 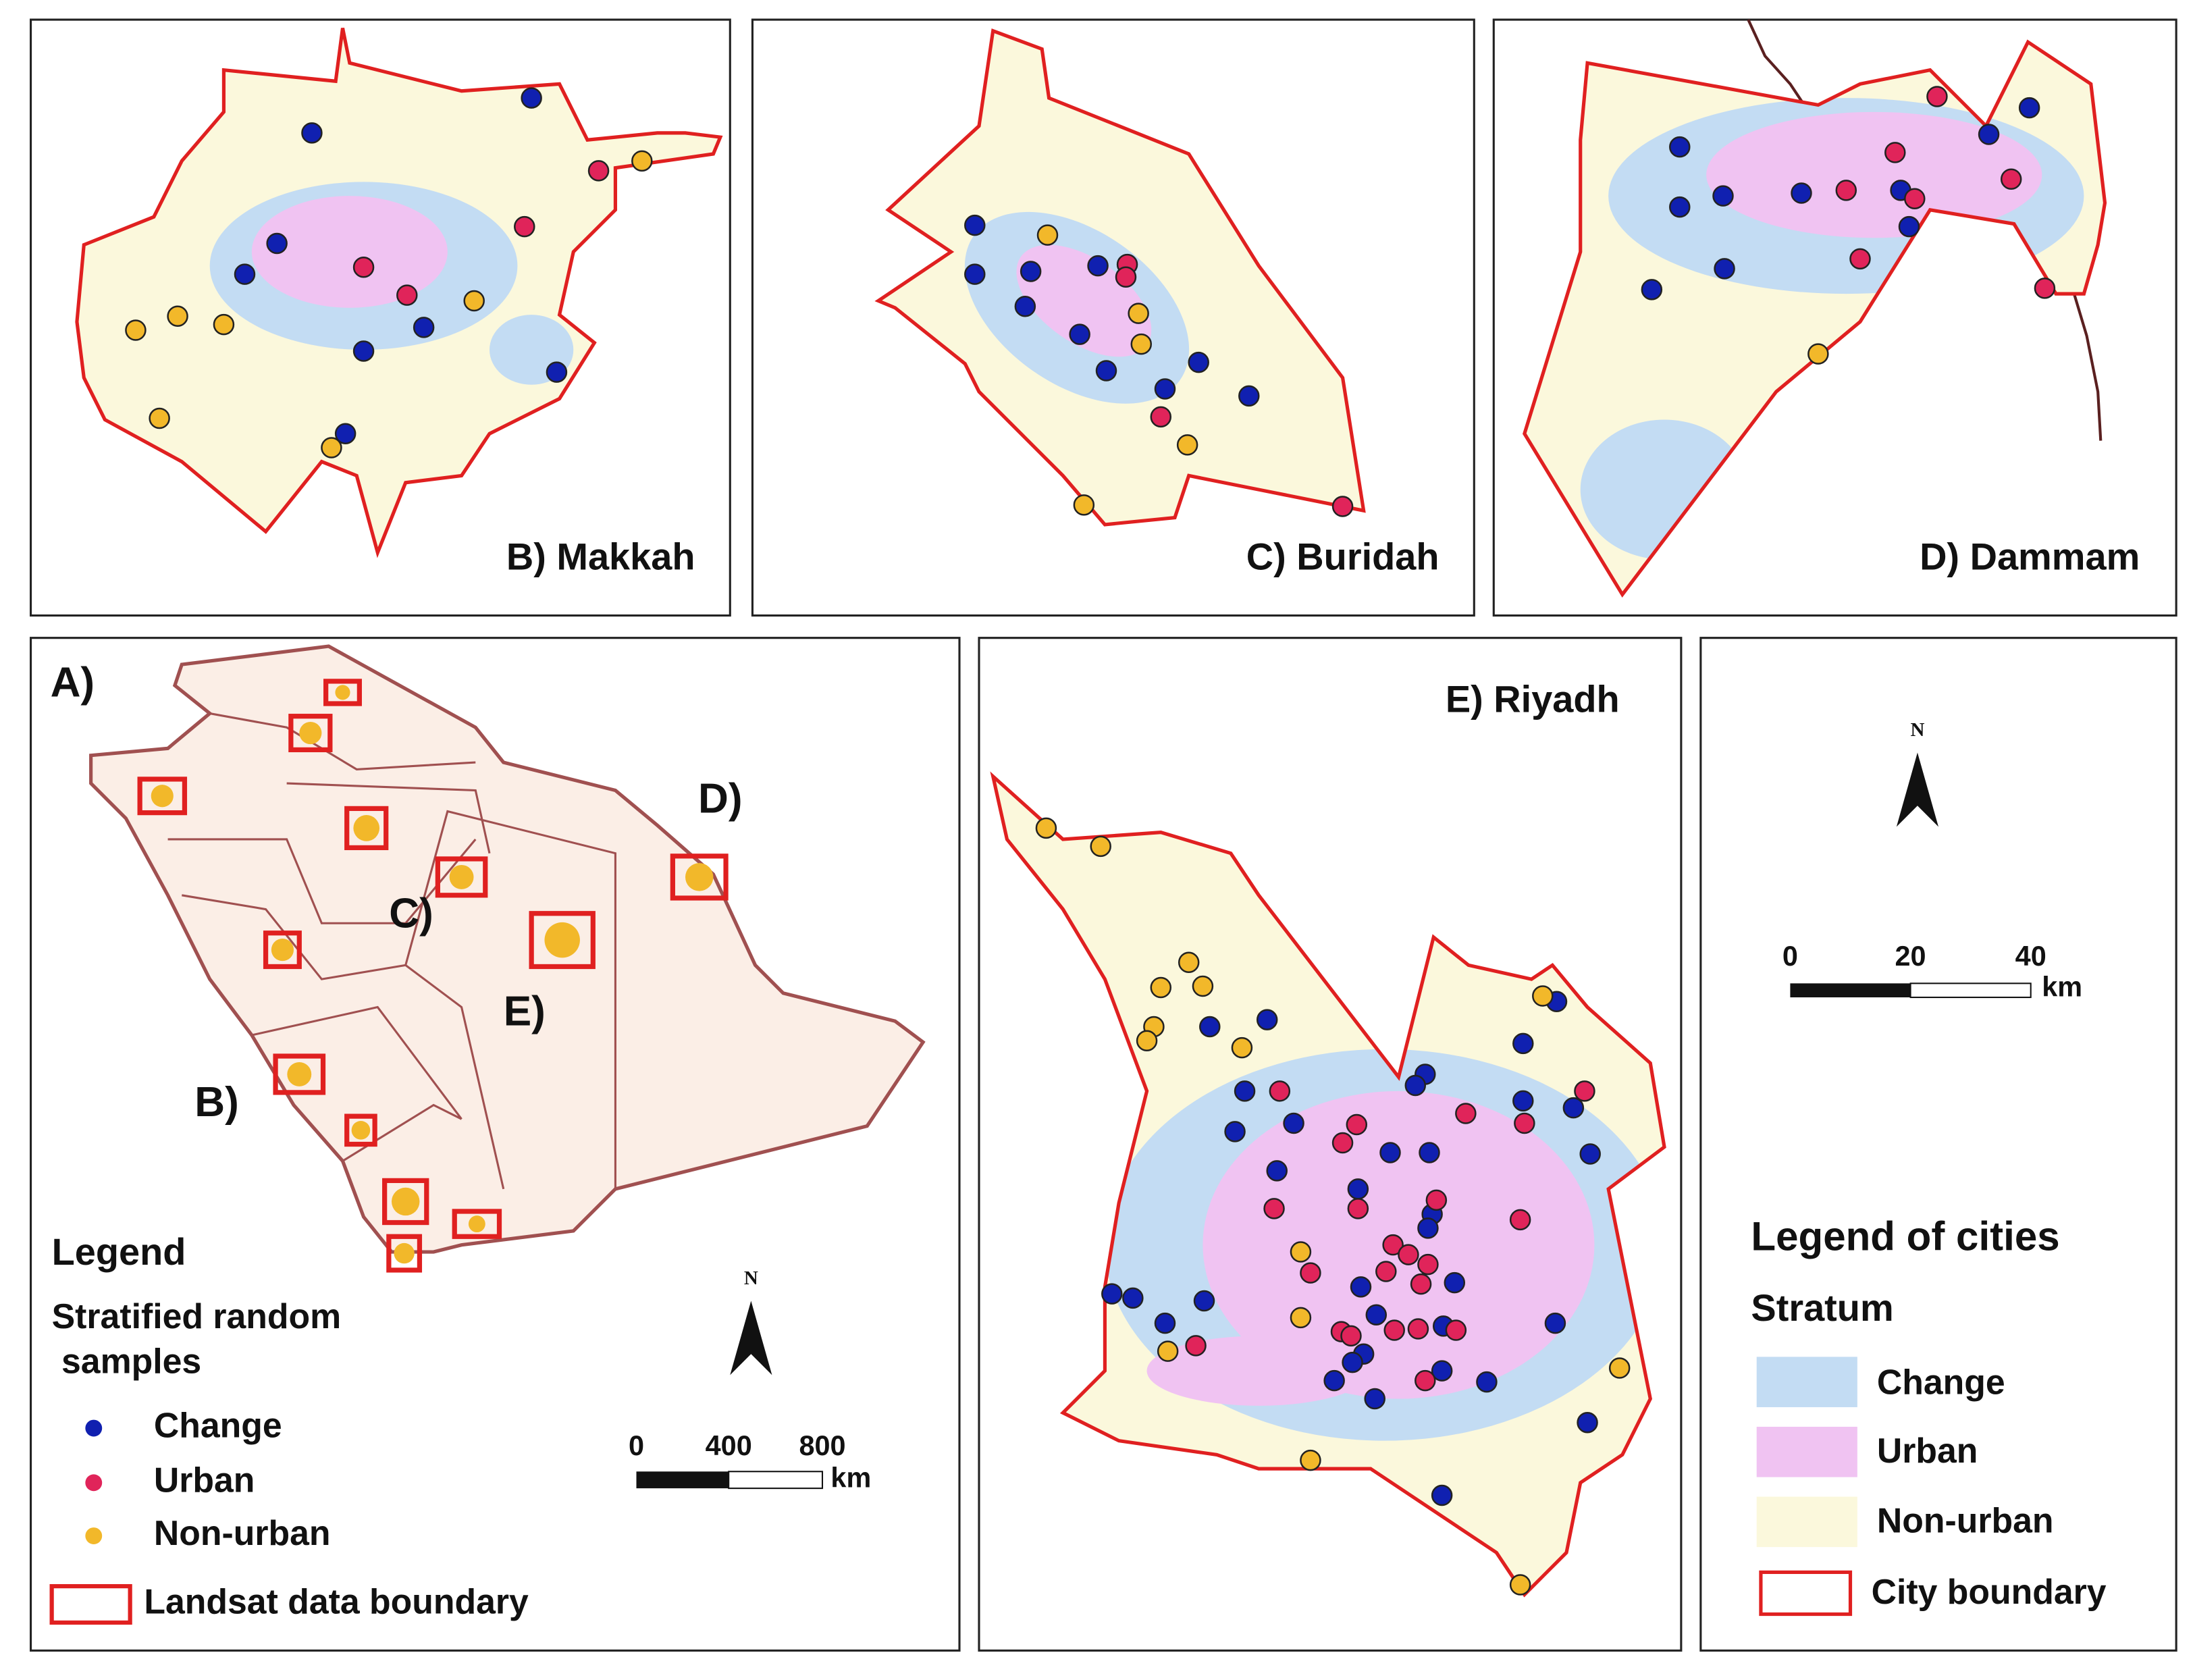 What do you see at coordinates (525, 1011) in the screenshot?
I see `map-marker-label: E)` at bounding box center [525, 1011].